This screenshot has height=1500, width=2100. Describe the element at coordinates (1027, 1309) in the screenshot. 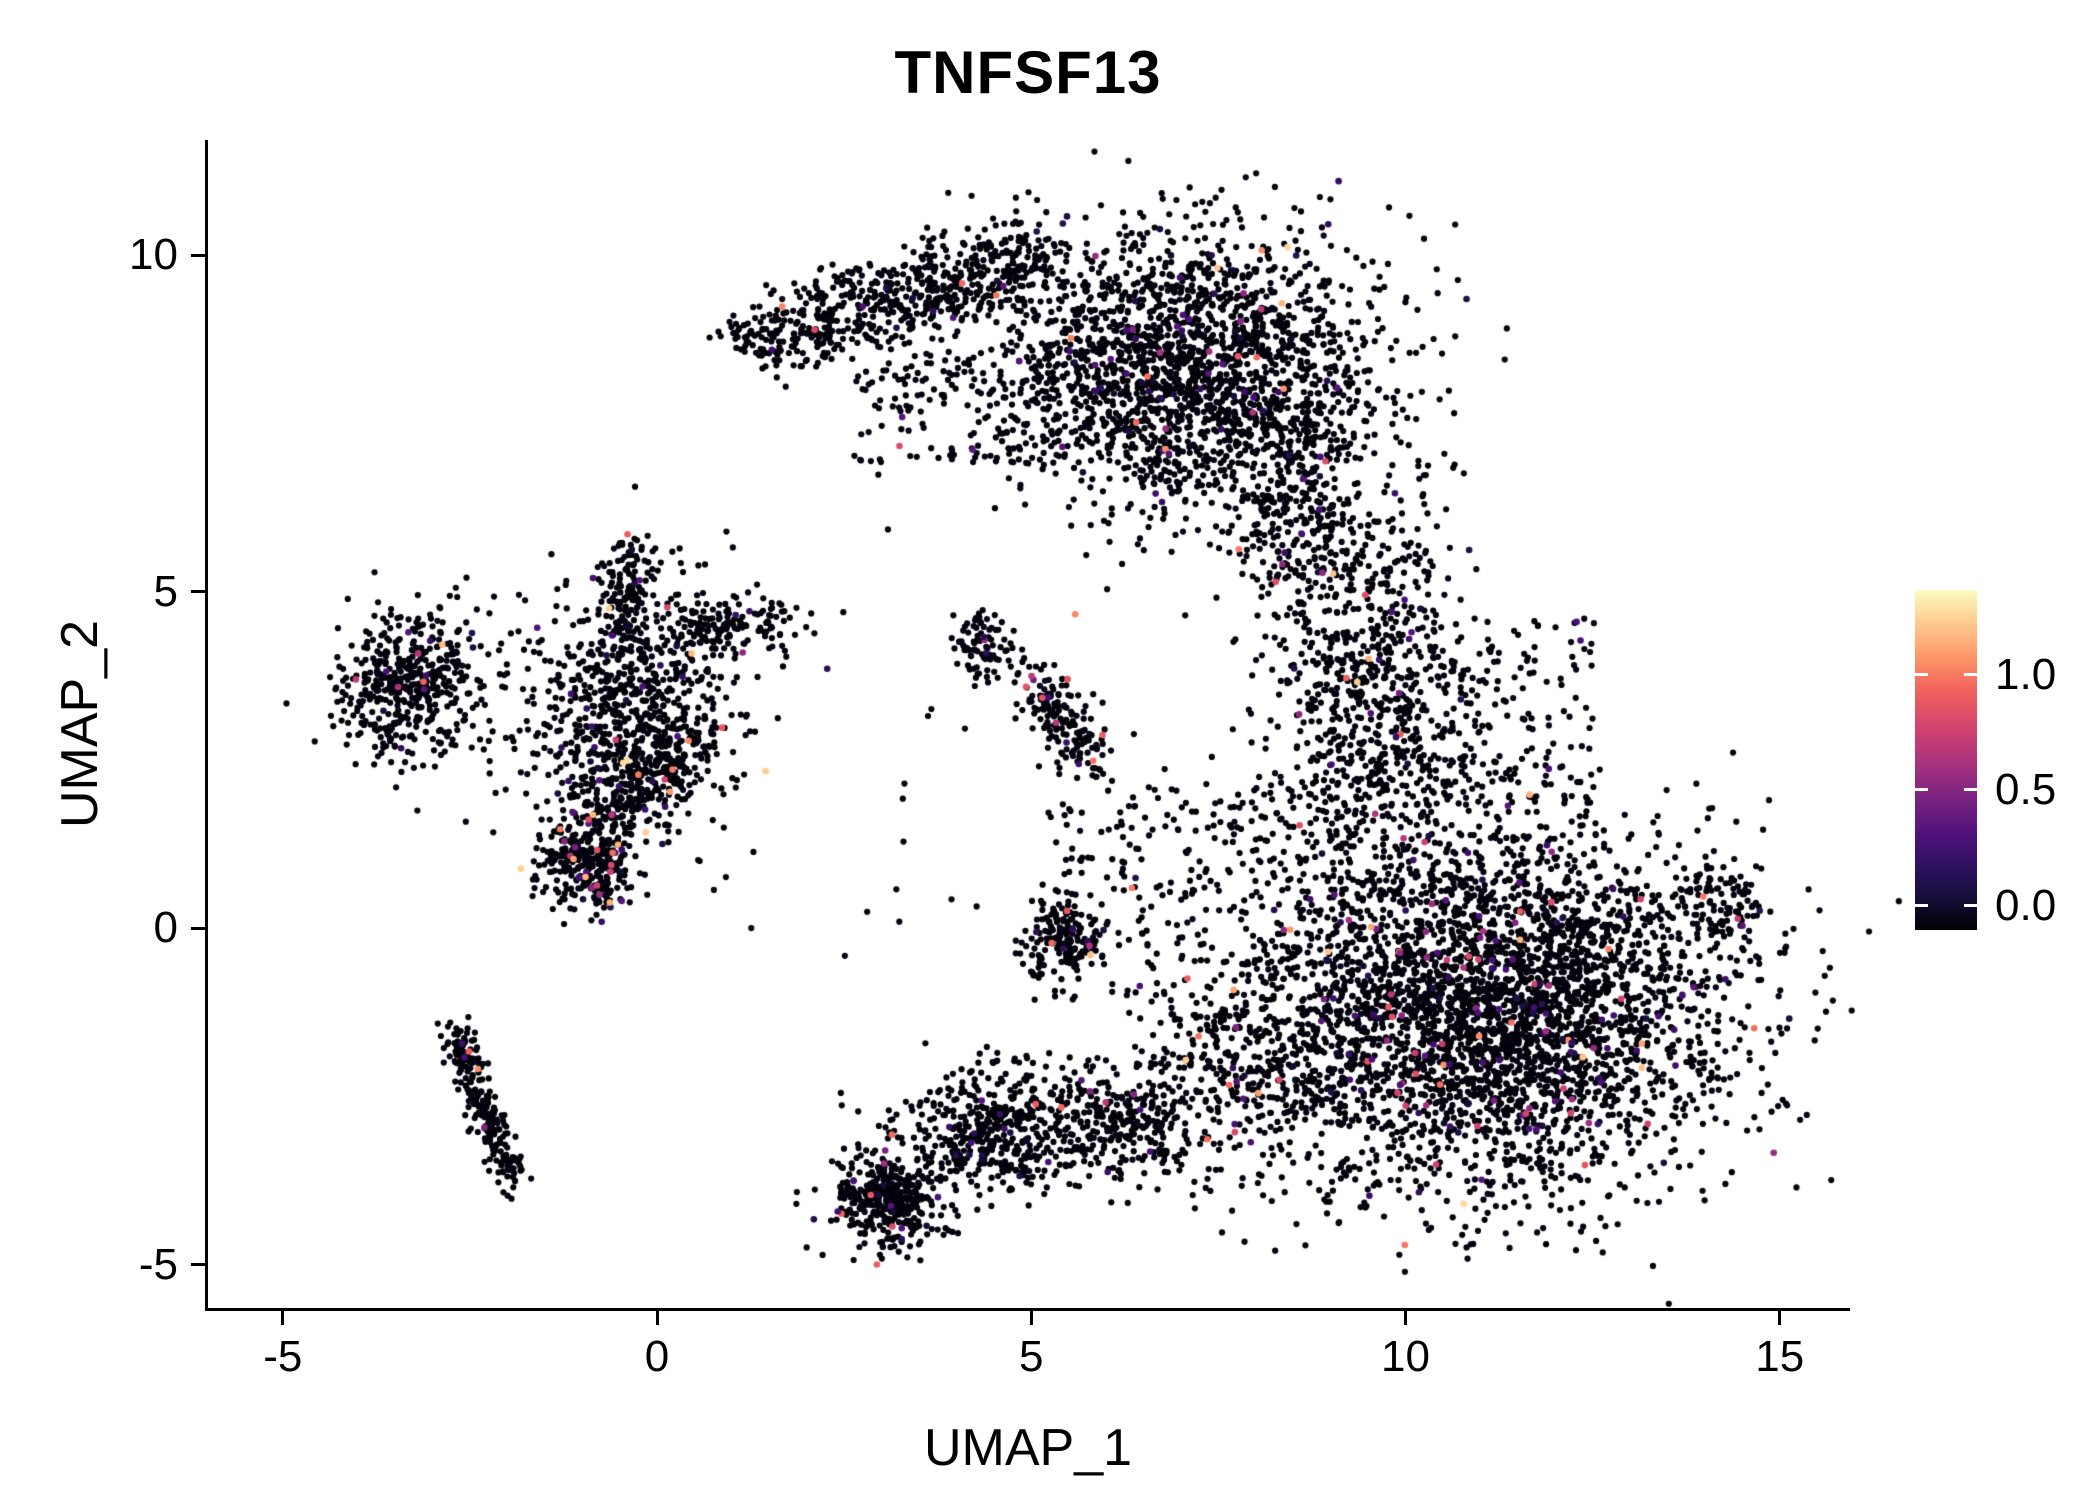

I see `x-axis-line` at that location.